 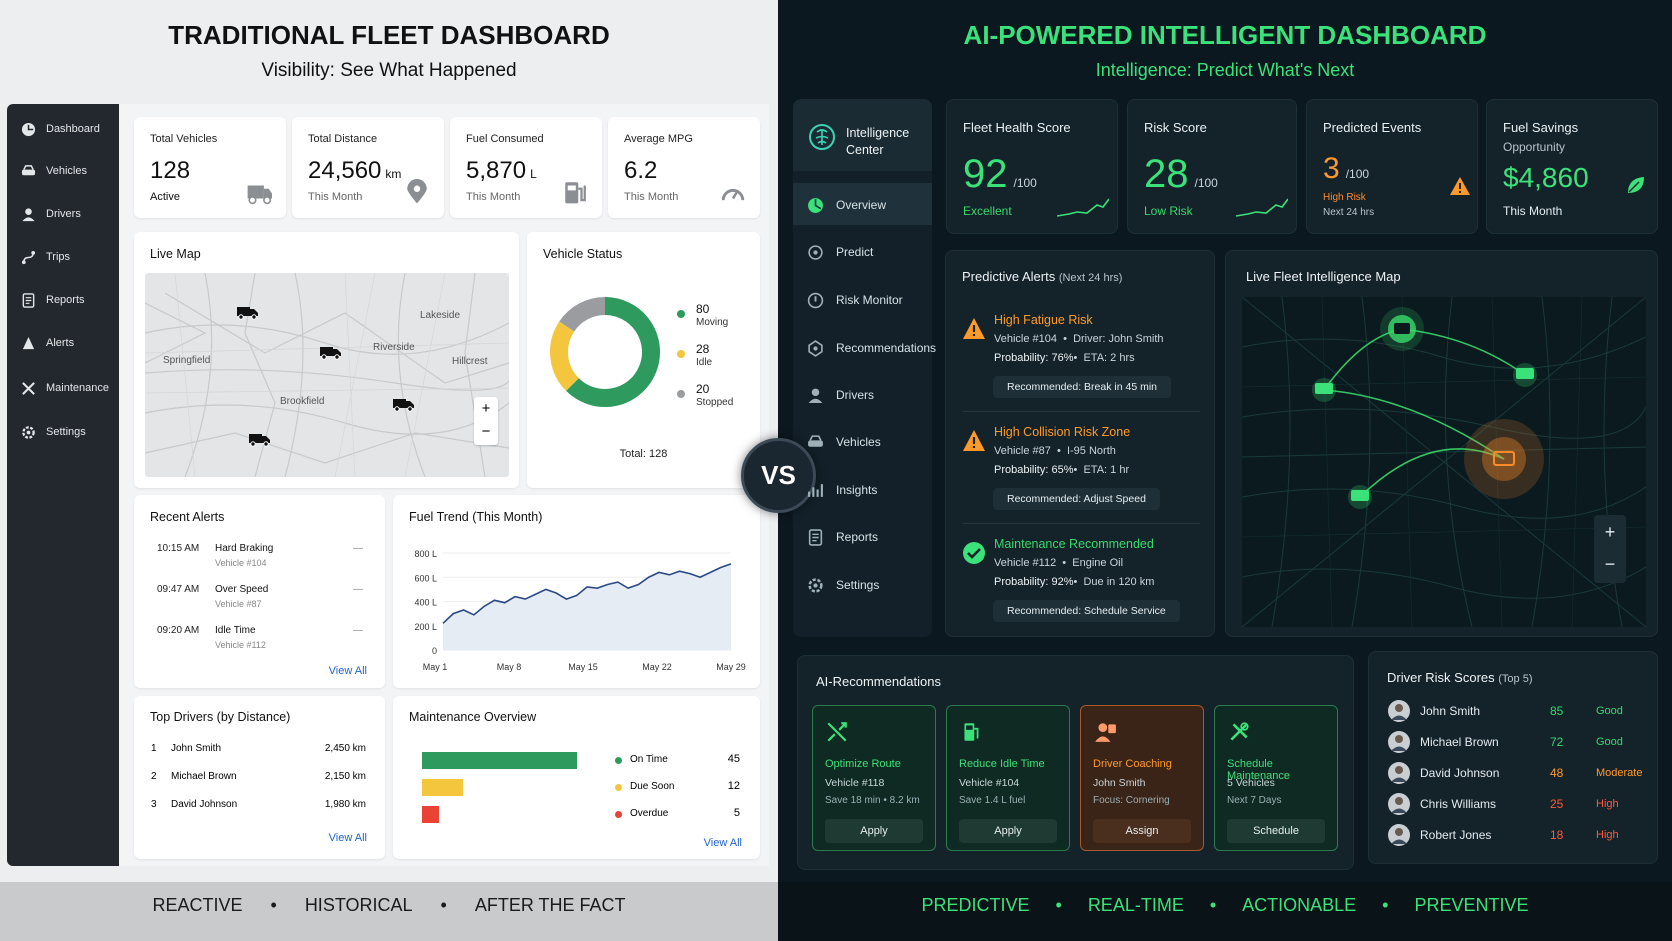 I want to click on sidebar-item-alerts: Alerts, so click(x=47, y=343).